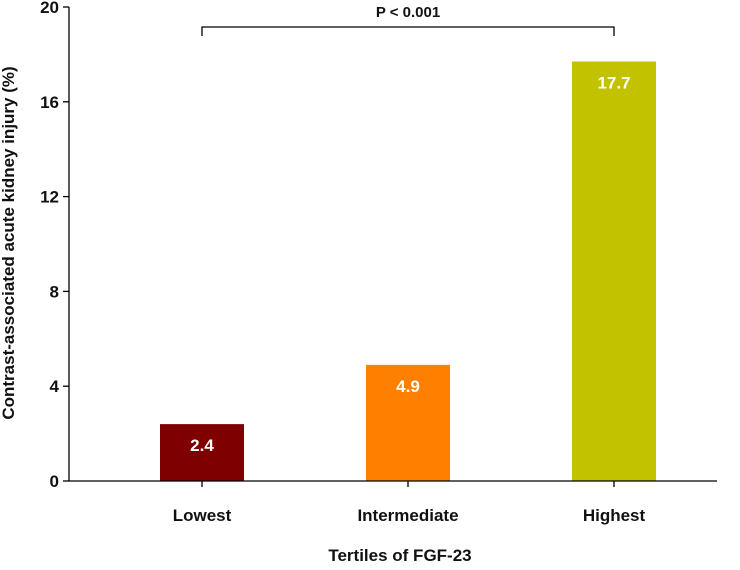 The width and height of the screenshot is (740, 570). I want to click on significance-annotation: P < 0.001, so click(408, 20).